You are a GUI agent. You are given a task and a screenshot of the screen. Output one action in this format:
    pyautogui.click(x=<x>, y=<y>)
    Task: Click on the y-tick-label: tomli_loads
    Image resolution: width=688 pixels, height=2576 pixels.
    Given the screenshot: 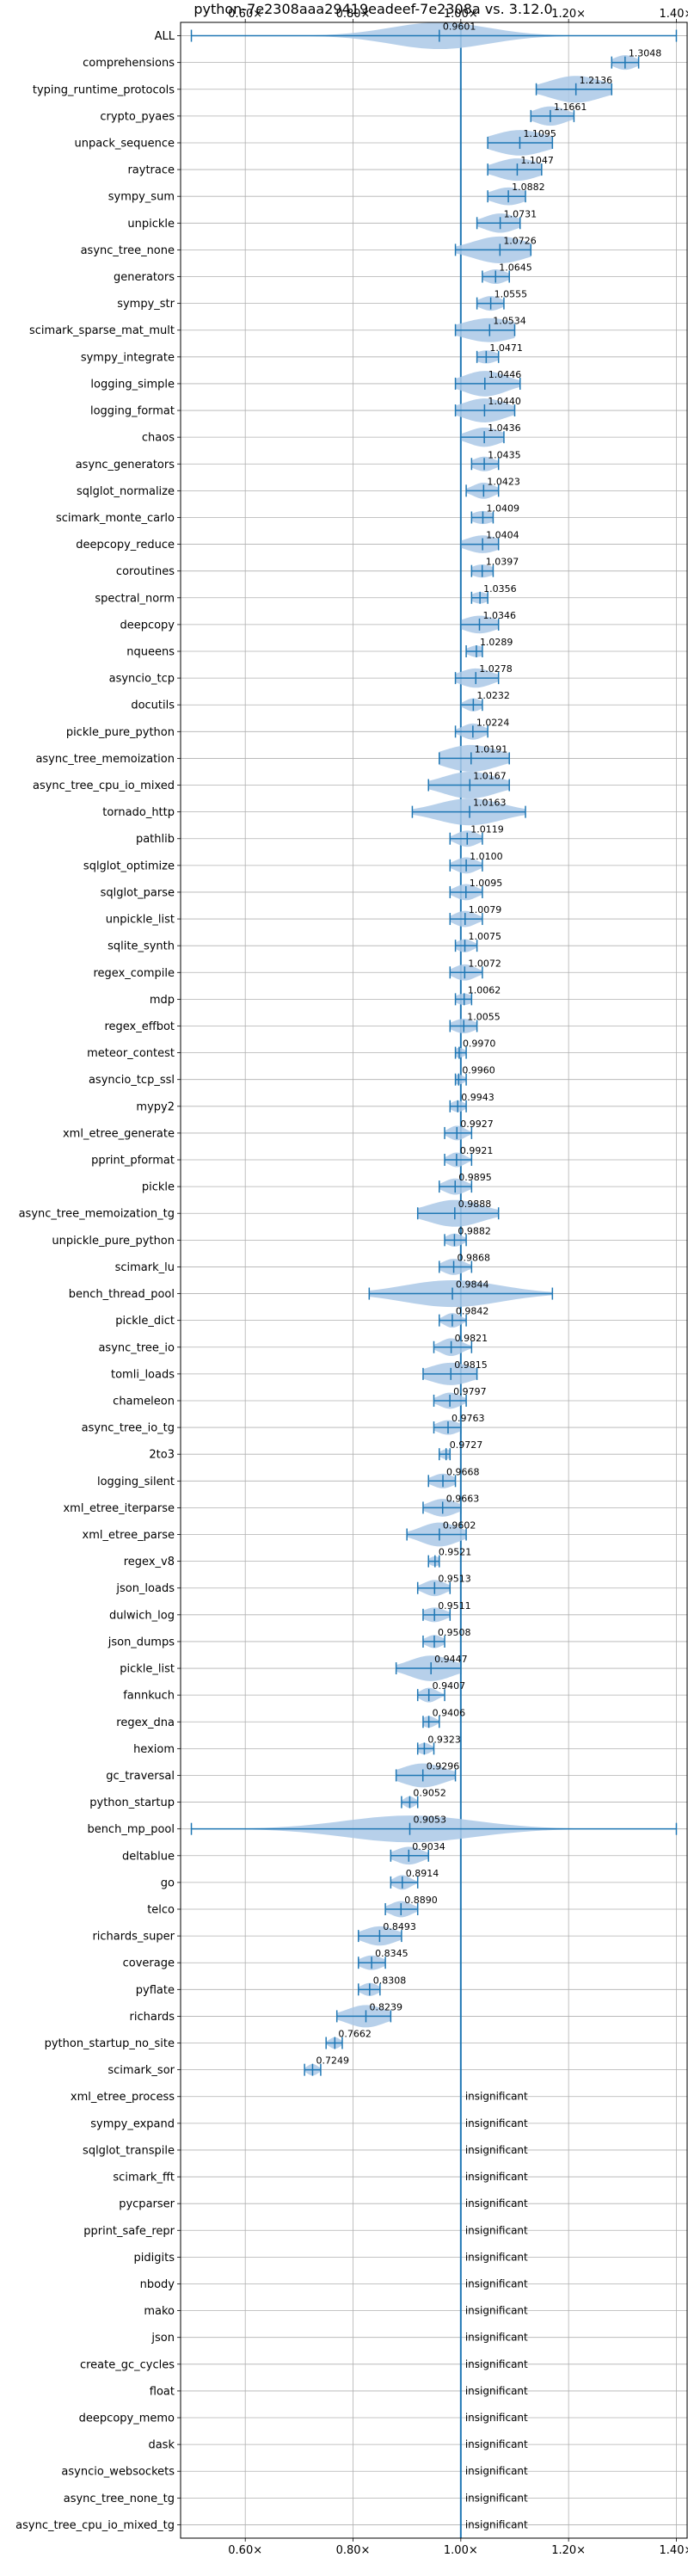 What is the action you would take?
    pyautogui.click(x=143, y=1375)
    